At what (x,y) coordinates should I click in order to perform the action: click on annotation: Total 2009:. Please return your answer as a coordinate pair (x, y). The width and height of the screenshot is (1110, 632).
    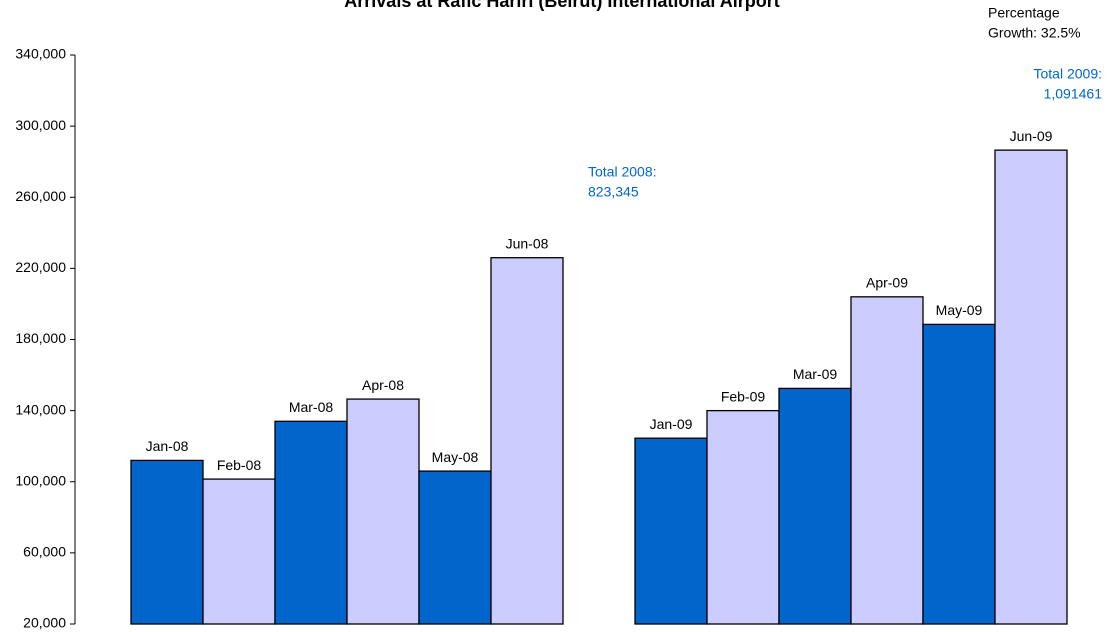
    Looking at the image, I should click on (1068, 74).